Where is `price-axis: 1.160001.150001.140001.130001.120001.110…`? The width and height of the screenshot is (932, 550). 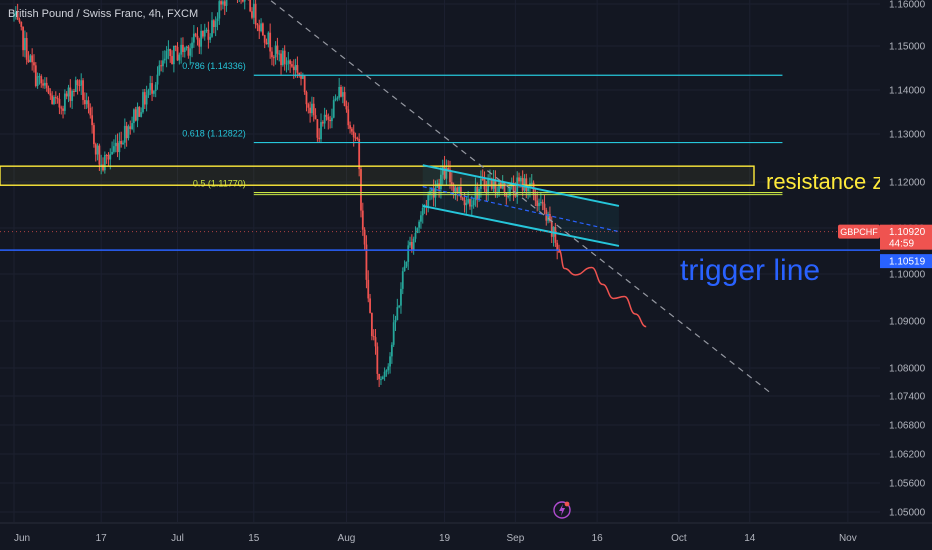
price-axis: 1.160001.150001.140001.130001.120001.110… is located at coordinates (906, 275).